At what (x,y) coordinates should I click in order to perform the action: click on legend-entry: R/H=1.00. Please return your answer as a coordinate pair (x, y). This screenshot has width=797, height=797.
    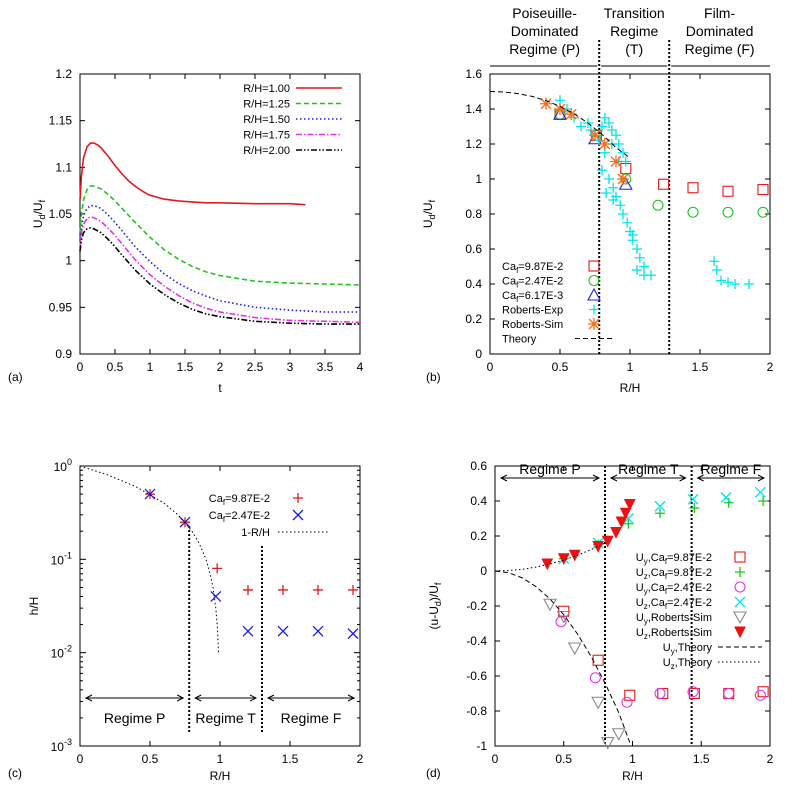
    Looking at the image, I should click on (266, 89).